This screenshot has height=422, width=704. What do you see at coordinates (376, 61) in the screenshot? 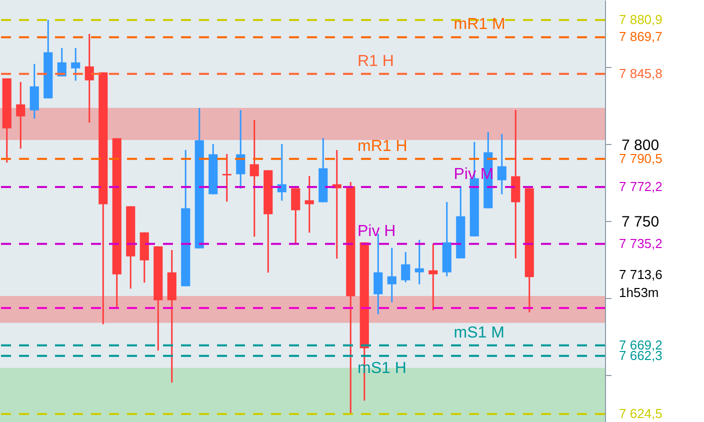
I see `annotation: R1 H` at bounding box center [376, 61].